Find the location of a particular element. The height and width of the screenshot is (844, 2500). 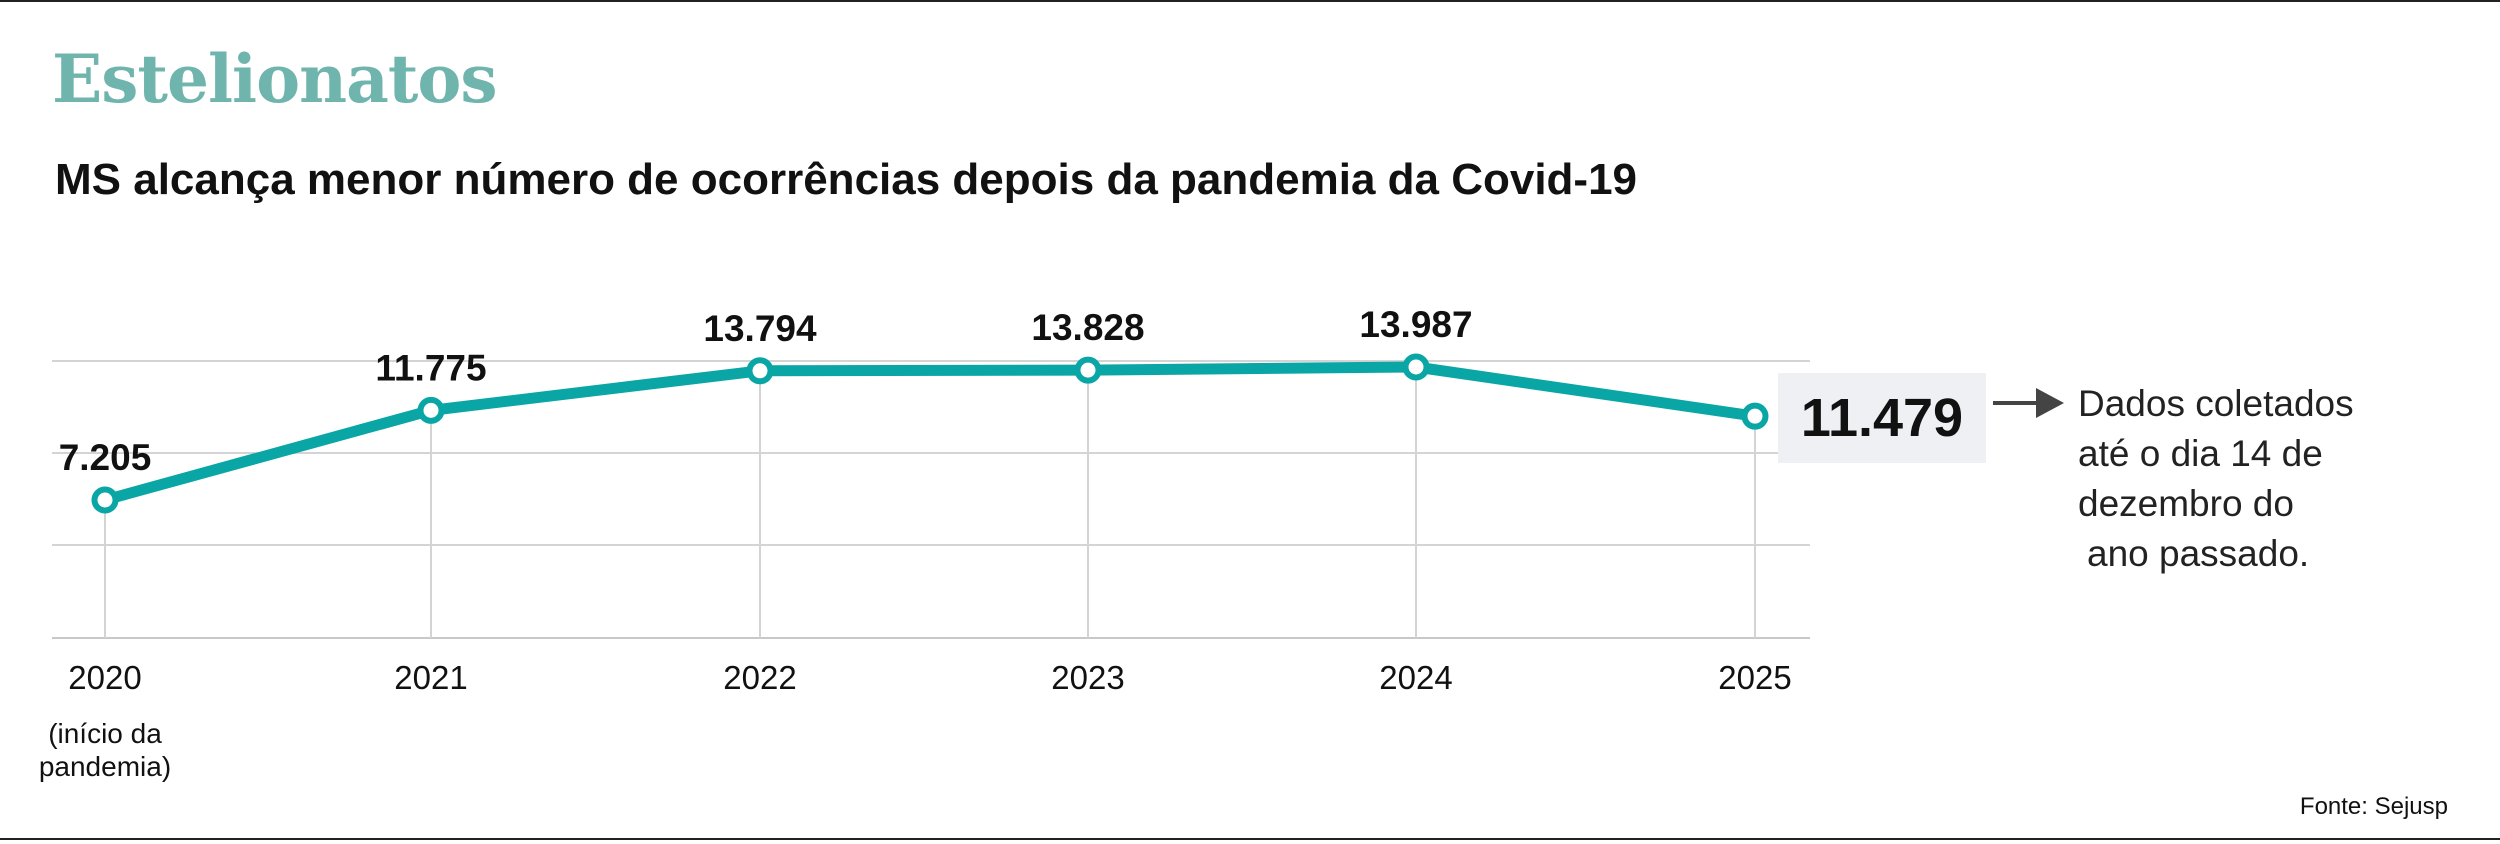

annotation-line: até o dia 14 de is located at coordinates (2200, 453).